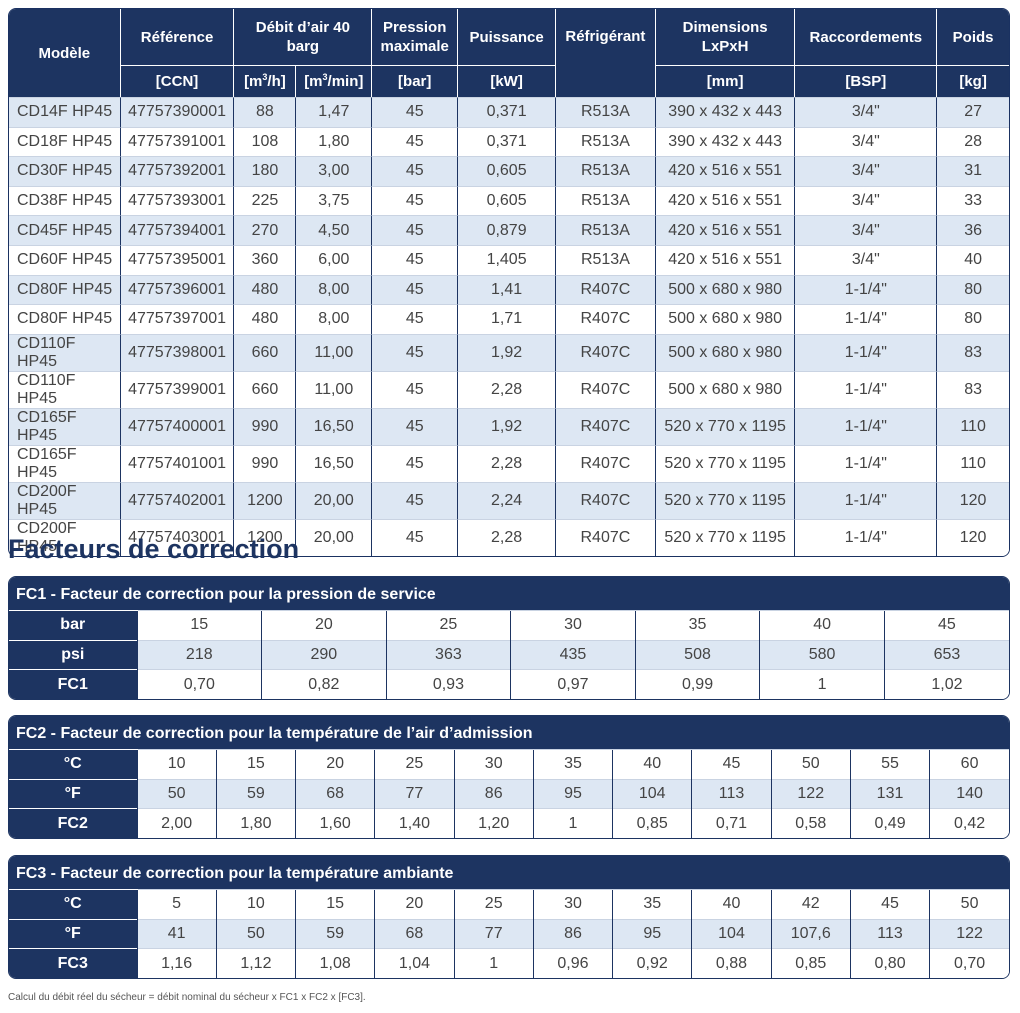 Image resolution: width=1020 pixels, height=1013 pixels. I want to click on fc2-cell: 59, so click(255, 793).